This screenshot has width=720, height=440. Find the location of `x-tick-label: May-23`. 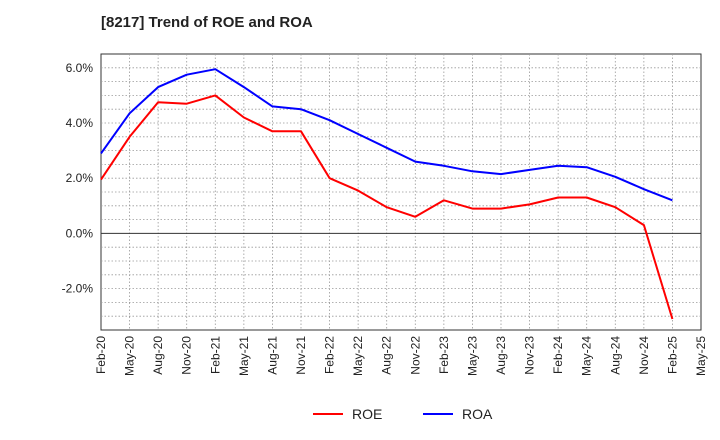

x-tick-label: May-23 is located at coordinates (472, 356).